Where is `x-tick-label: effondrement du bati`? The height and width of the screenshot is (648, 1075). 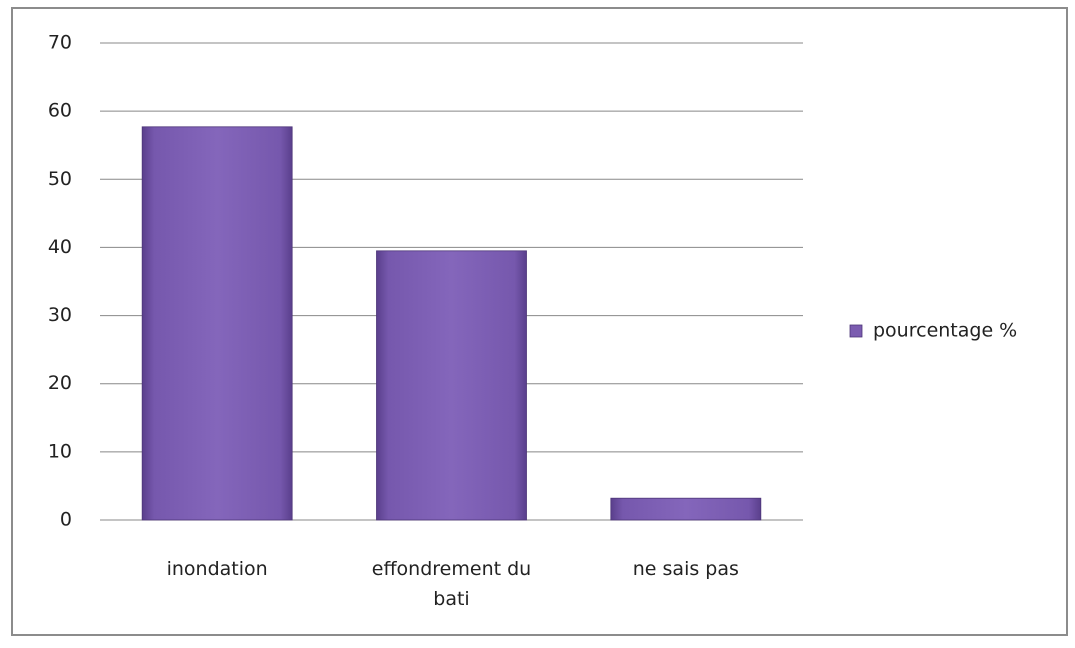
x-tick-label: effondrement du bati is located at coordinates (451, 584).